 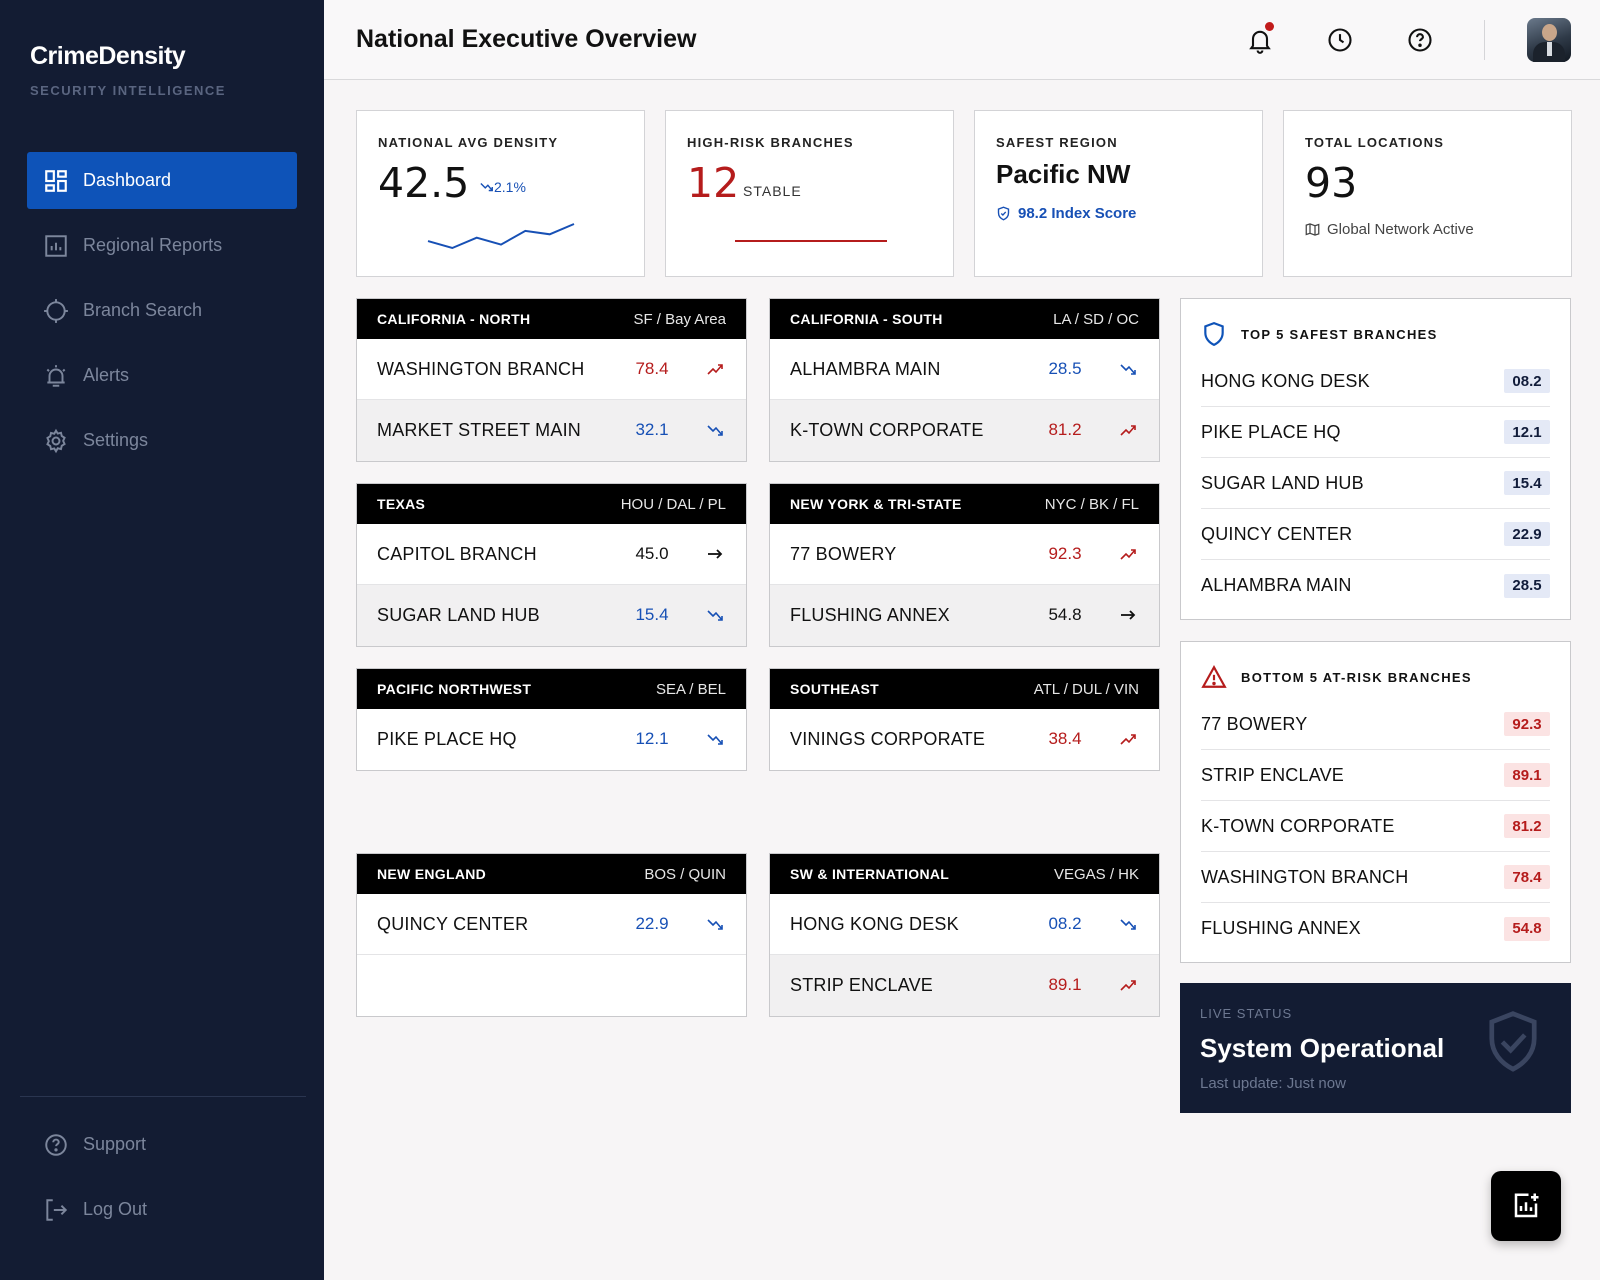 What do you see at coordinates (964, 369) in the screenshot?
I see `branch-row: ALHAMBRA MAIN 28.5` at bounding box center [964, 369].